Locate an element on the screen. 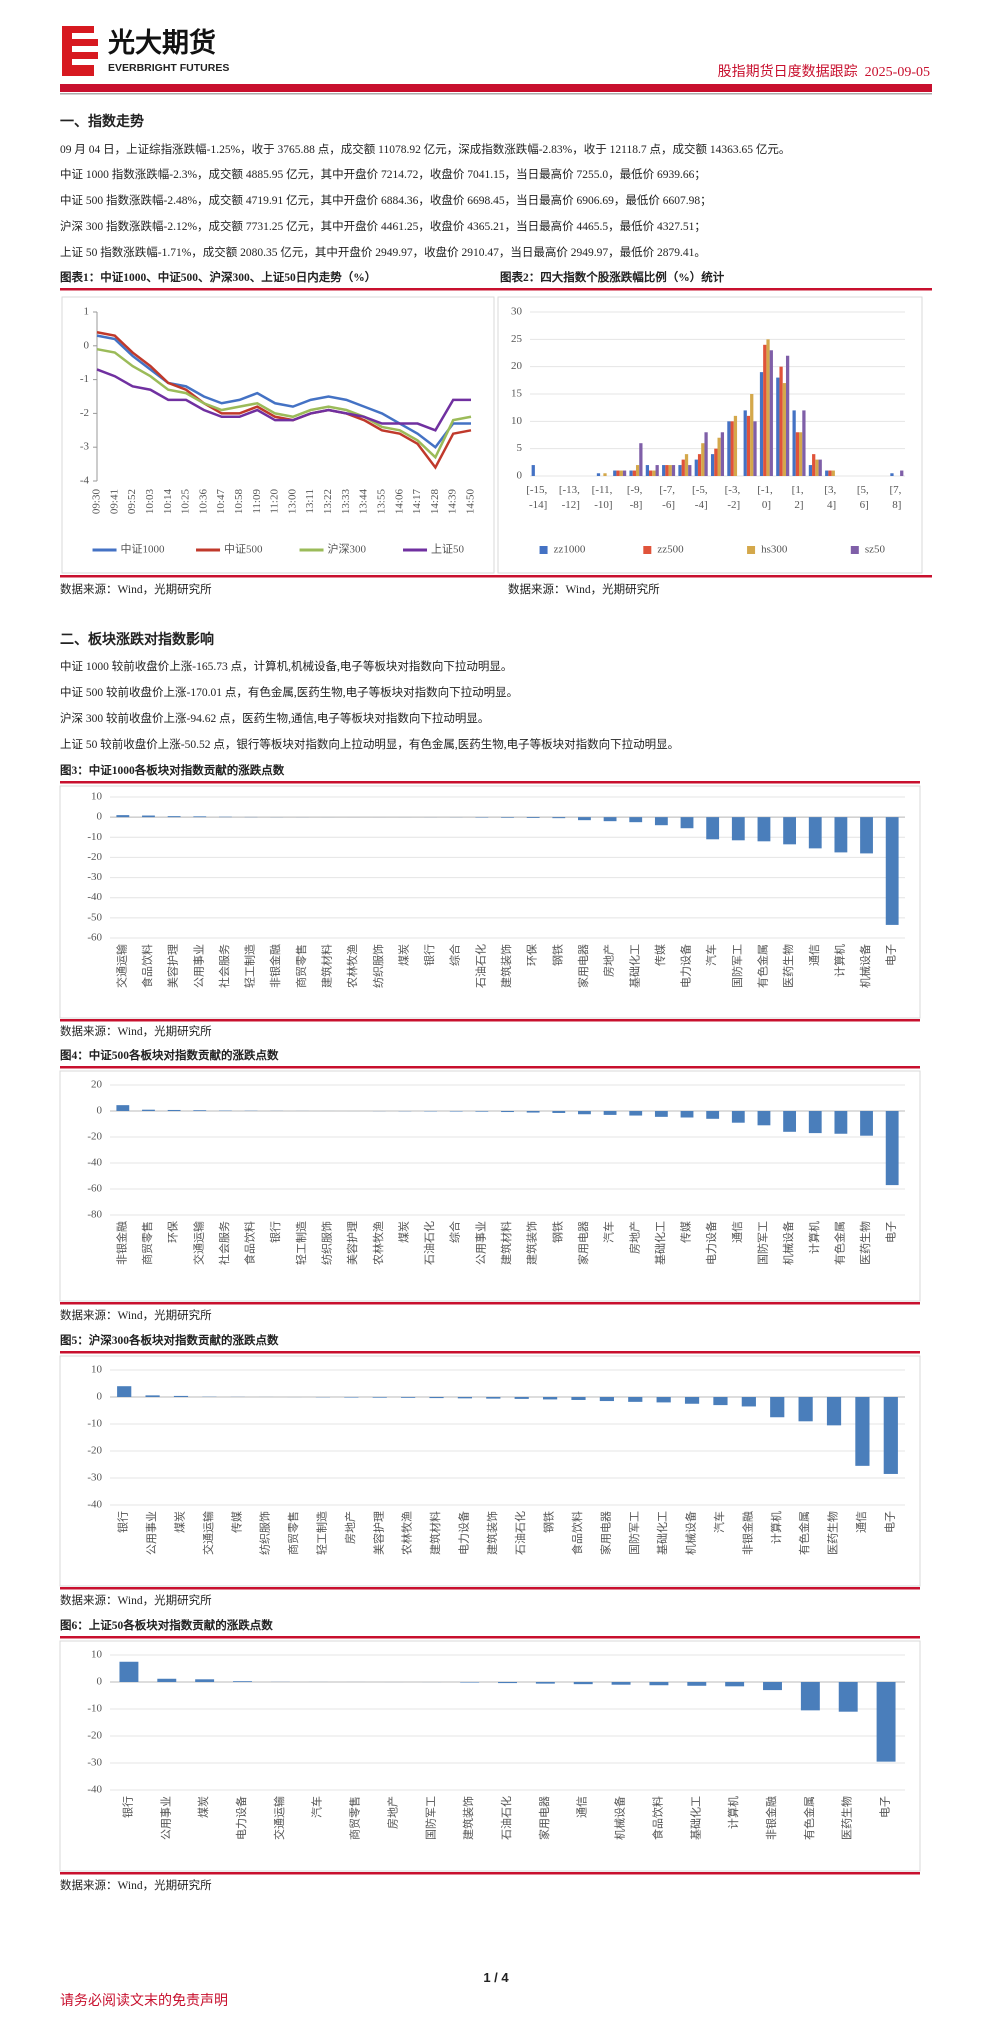 The image size is (992, 2032). x-tick-label: 房地产 is located at coordinates (350, 1527).